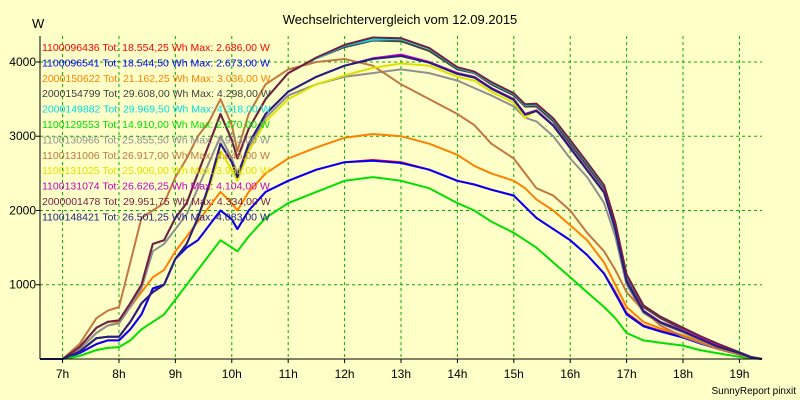 This screenshot has width=800, height=400. What do you see at coordinates (739, 374) in the screenshot?
I see `x-tick-label: 19h` at bounding box center [739, 374].